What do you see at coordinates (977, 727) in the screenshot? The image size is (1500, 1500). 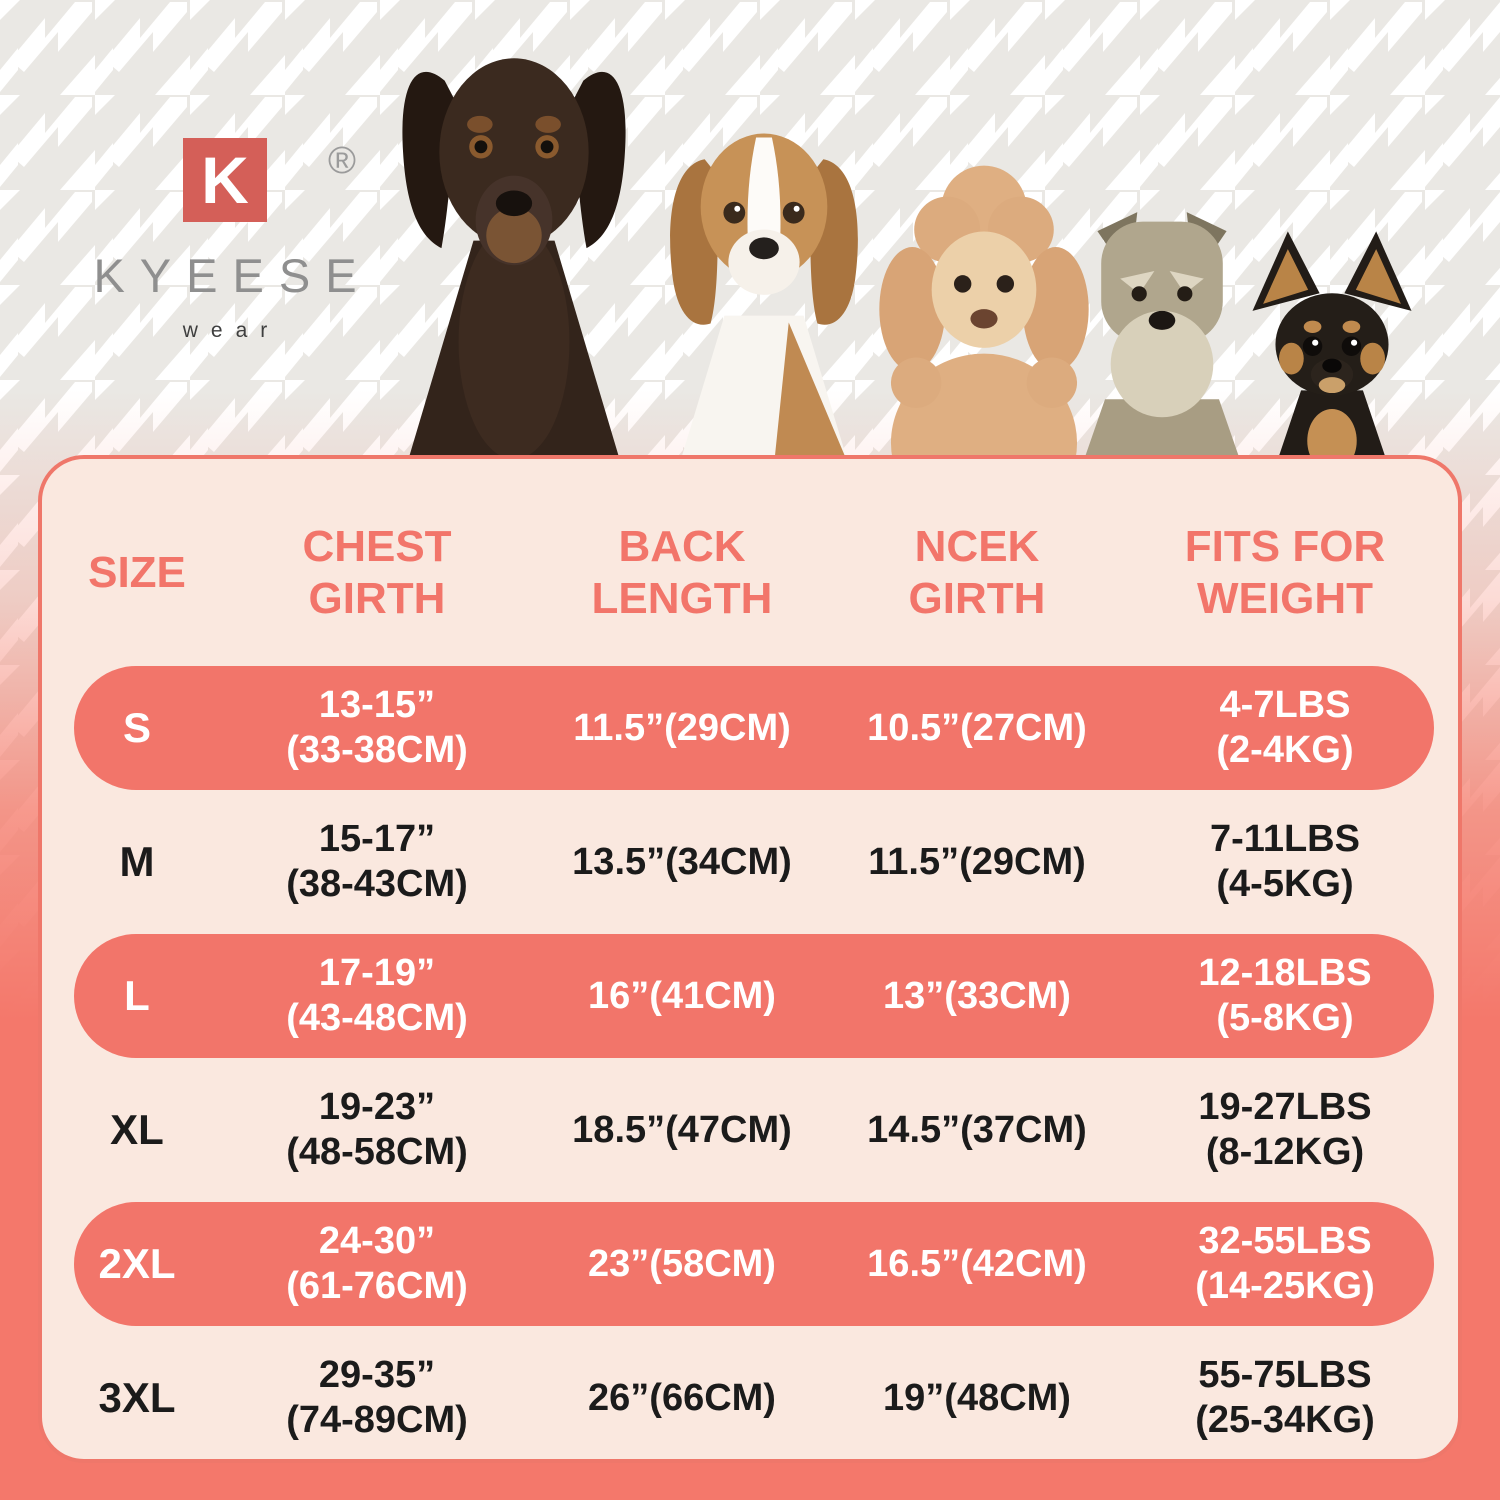 I see `neck-girth-value: 10.5”(27CM)` at bounding box center [977, 727].